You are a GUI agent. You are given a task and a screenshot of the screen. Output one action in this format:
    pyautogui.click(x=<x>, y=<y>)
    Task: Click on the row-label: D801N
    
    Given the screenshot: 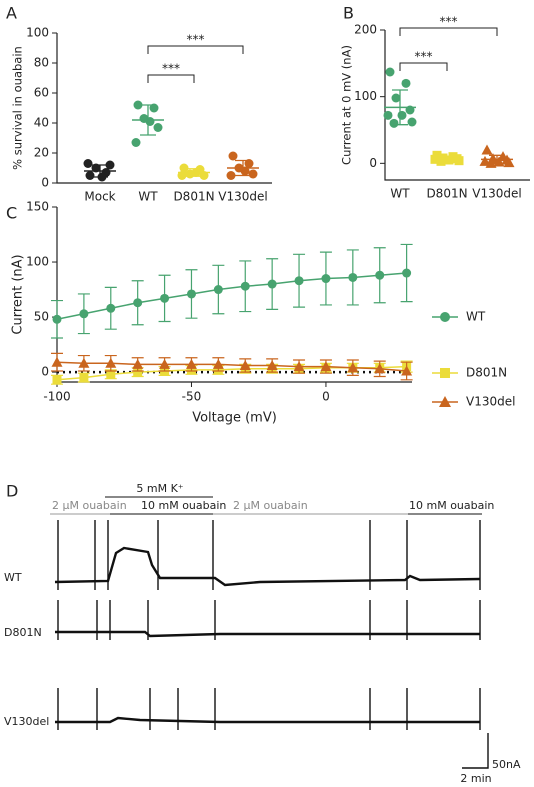 What is the action you would take?
    pyautogui.click(x=23, y=632)
    